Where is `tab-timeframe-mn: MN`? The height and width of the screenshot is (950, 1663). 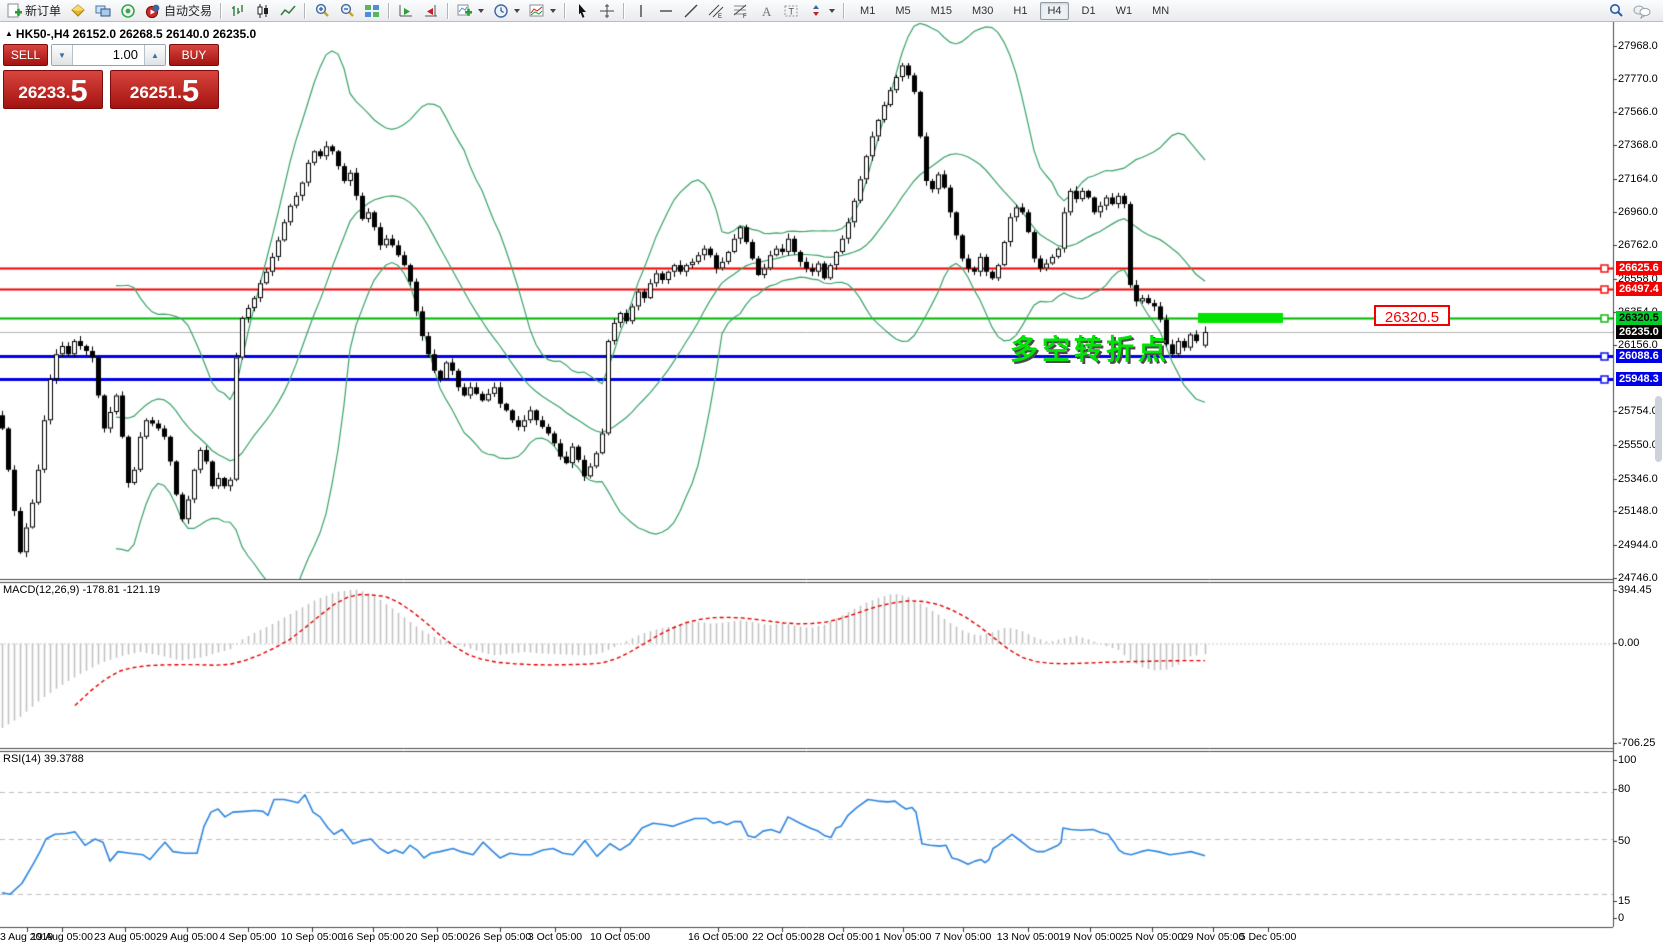
tab-timeframe-mn: MN is located at coordinates (1161, 10).